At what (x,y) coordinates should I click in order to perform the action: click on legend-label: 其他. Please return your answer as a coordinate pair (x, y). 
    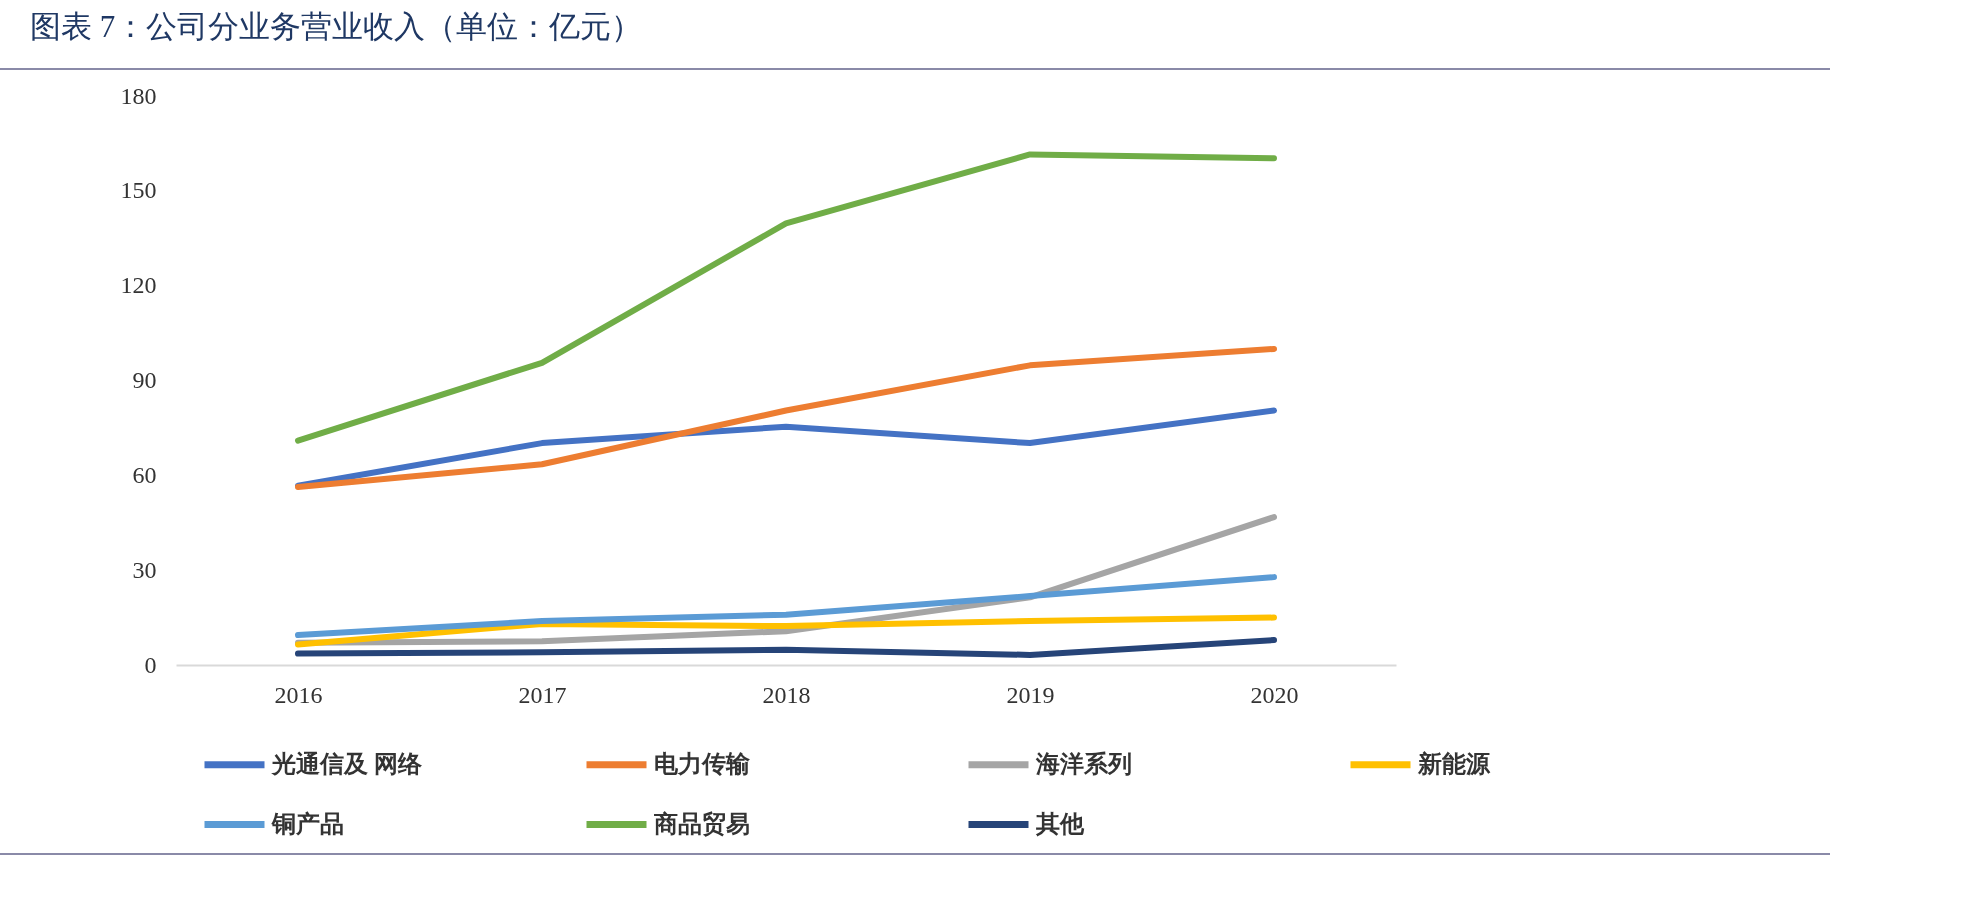
    Looking at the image, I should click on (1060, 823).